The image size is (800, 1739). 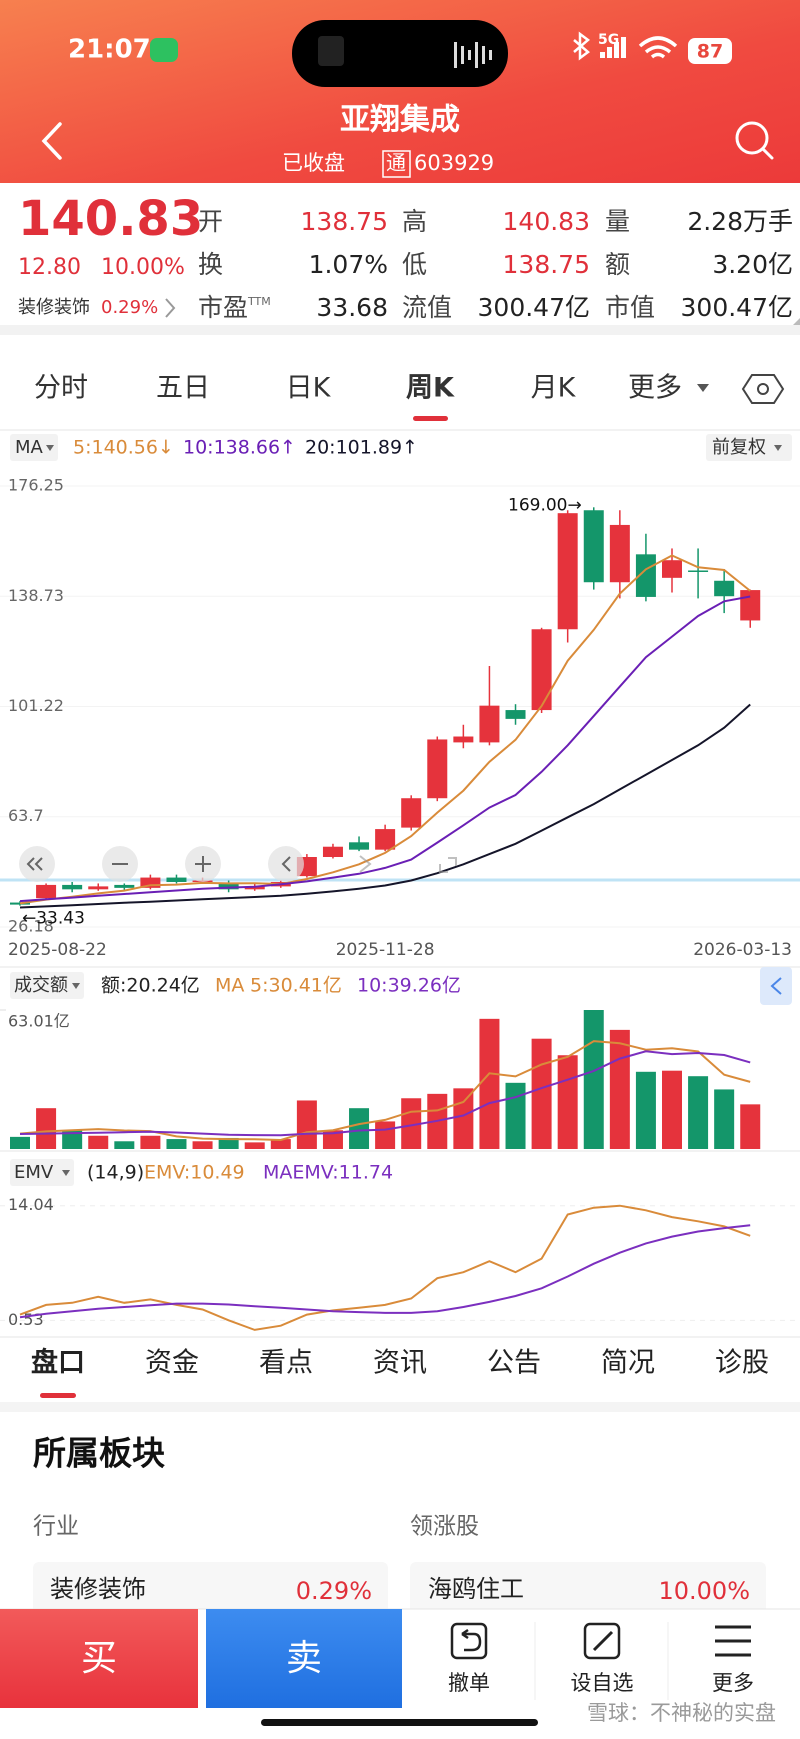 I want to click on quote-value: 1.07%, so click(x=348, y=264).